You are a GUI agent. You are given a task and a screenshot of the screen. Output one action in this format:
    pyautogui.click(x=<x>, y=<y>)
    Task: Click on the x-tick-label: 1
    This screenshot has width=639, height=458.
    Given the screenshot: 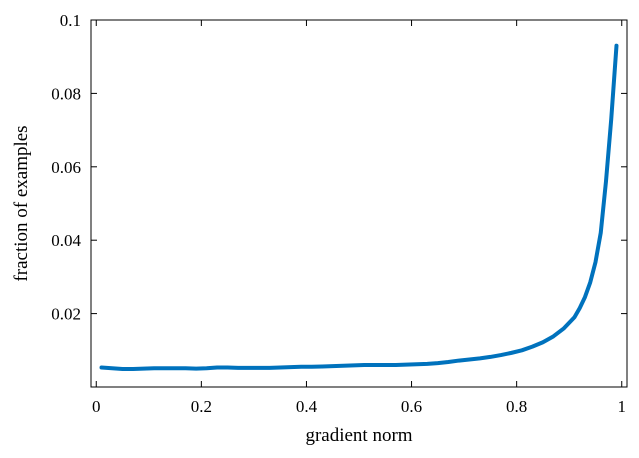 What is the action you would take?
    pyautogui.click(x=621, y=406)
    